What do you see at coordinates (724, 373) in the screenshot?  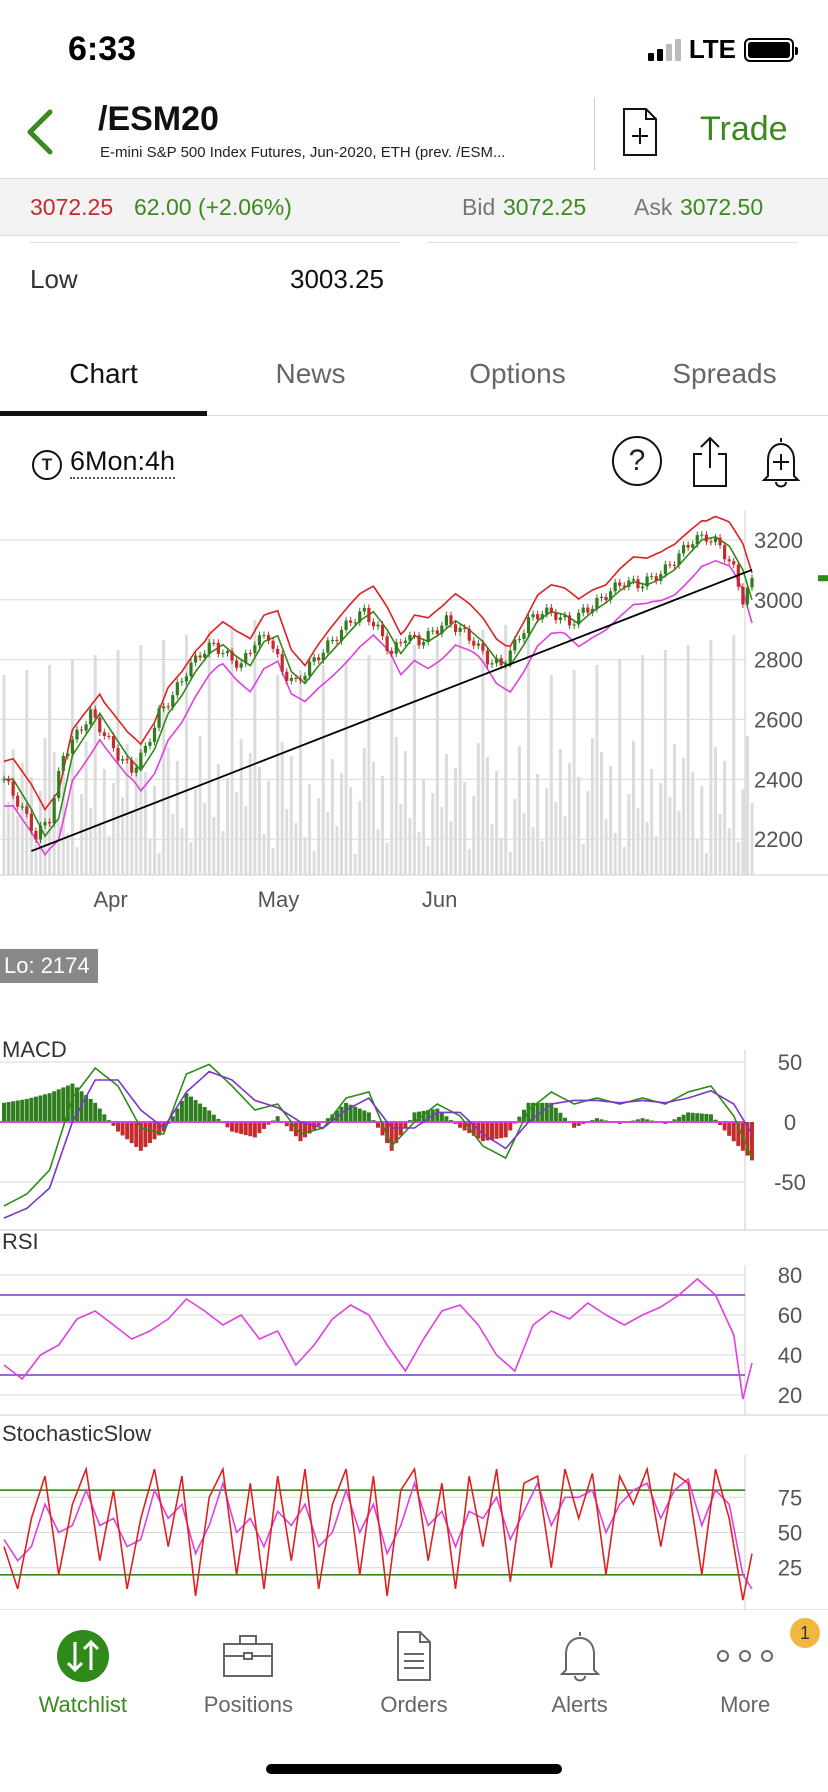 I see `tab-spreads: Spreads` at bounding box center [724, 373].